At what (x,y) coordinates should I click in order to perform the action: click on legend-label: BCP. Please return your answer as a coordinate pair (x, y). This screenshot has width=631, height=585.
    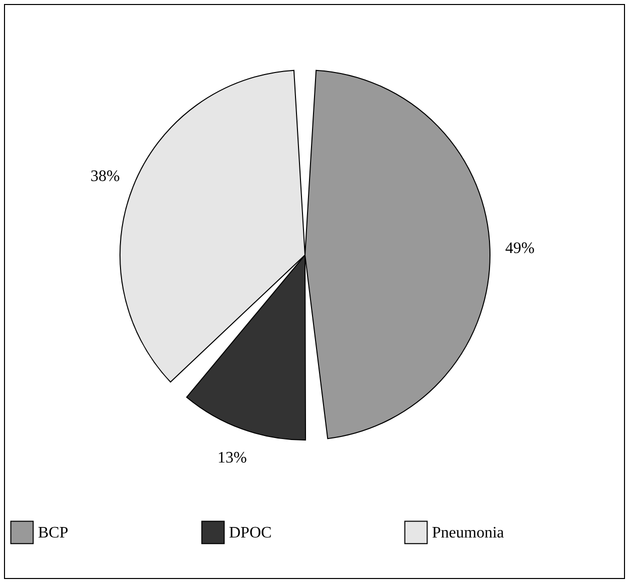
    Looking at the image, I should click on (53, 533).